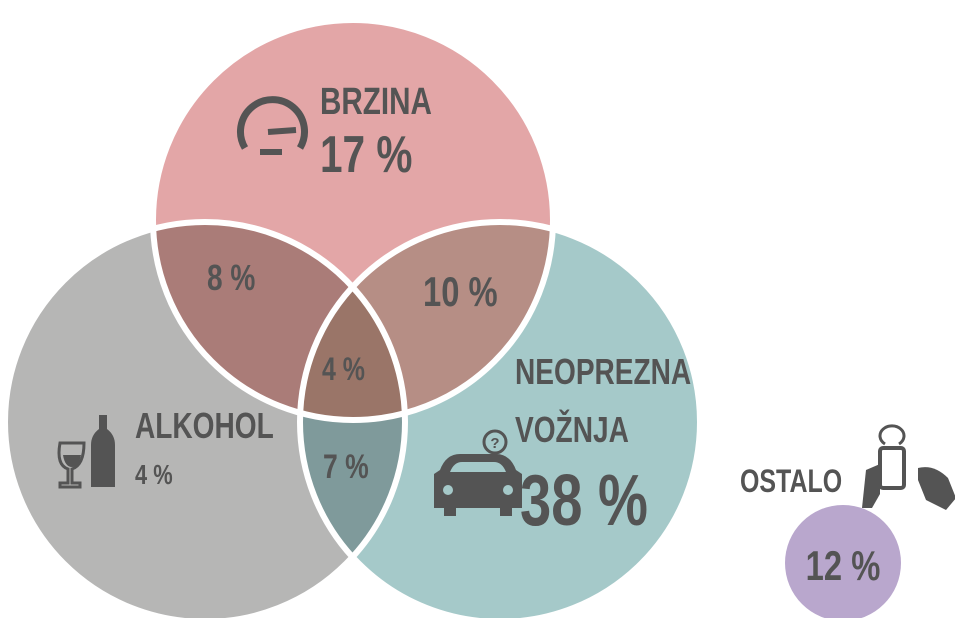 This screenshot has width=955, height=618. I want to click on phone-hands-icon, so click(908, 467).